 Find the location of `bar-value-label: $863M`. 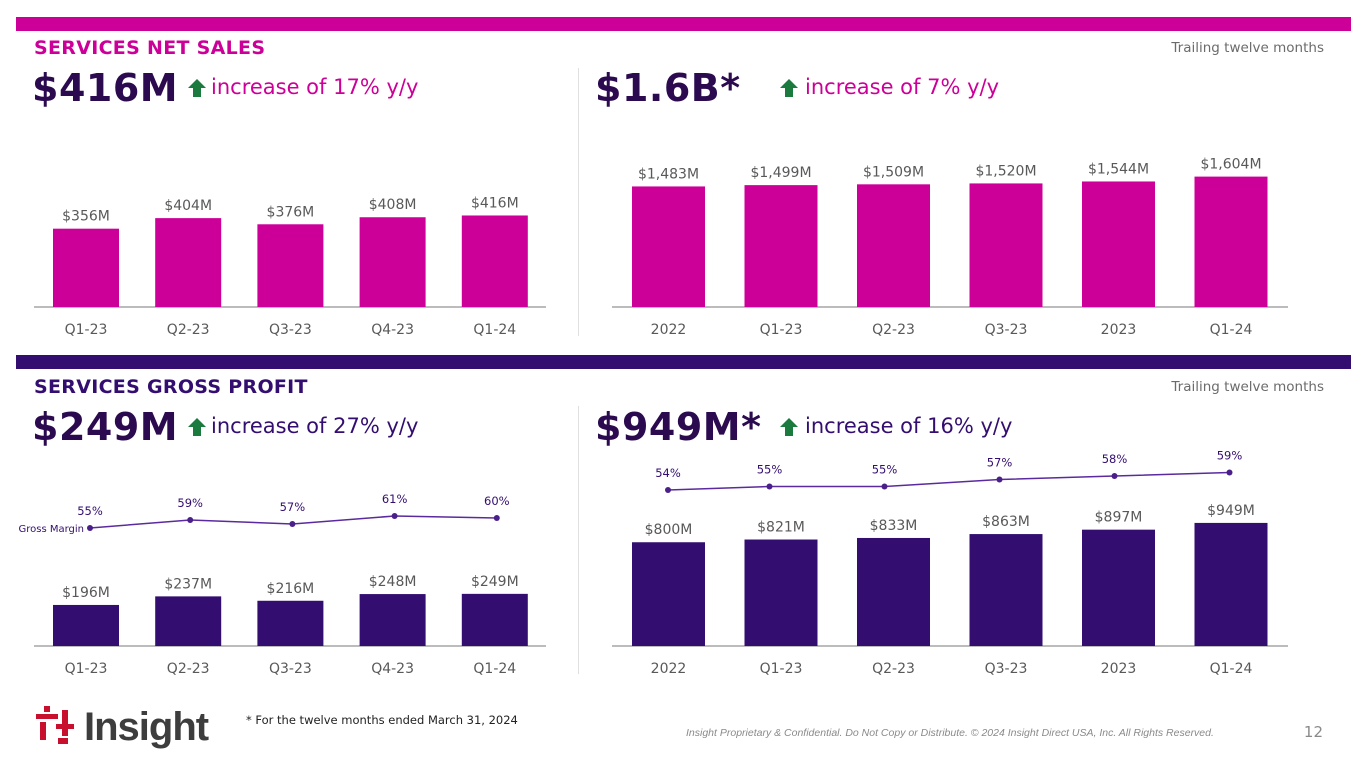

bar-value-label: $863M is located at coordinates (1006, 522).